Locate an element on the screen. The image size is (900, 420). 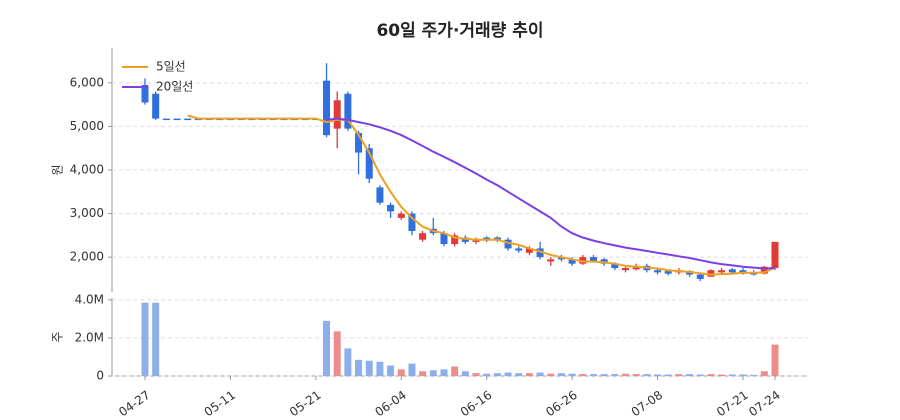
y-tick-label: 2,000 is located at coordinates (87, 257).